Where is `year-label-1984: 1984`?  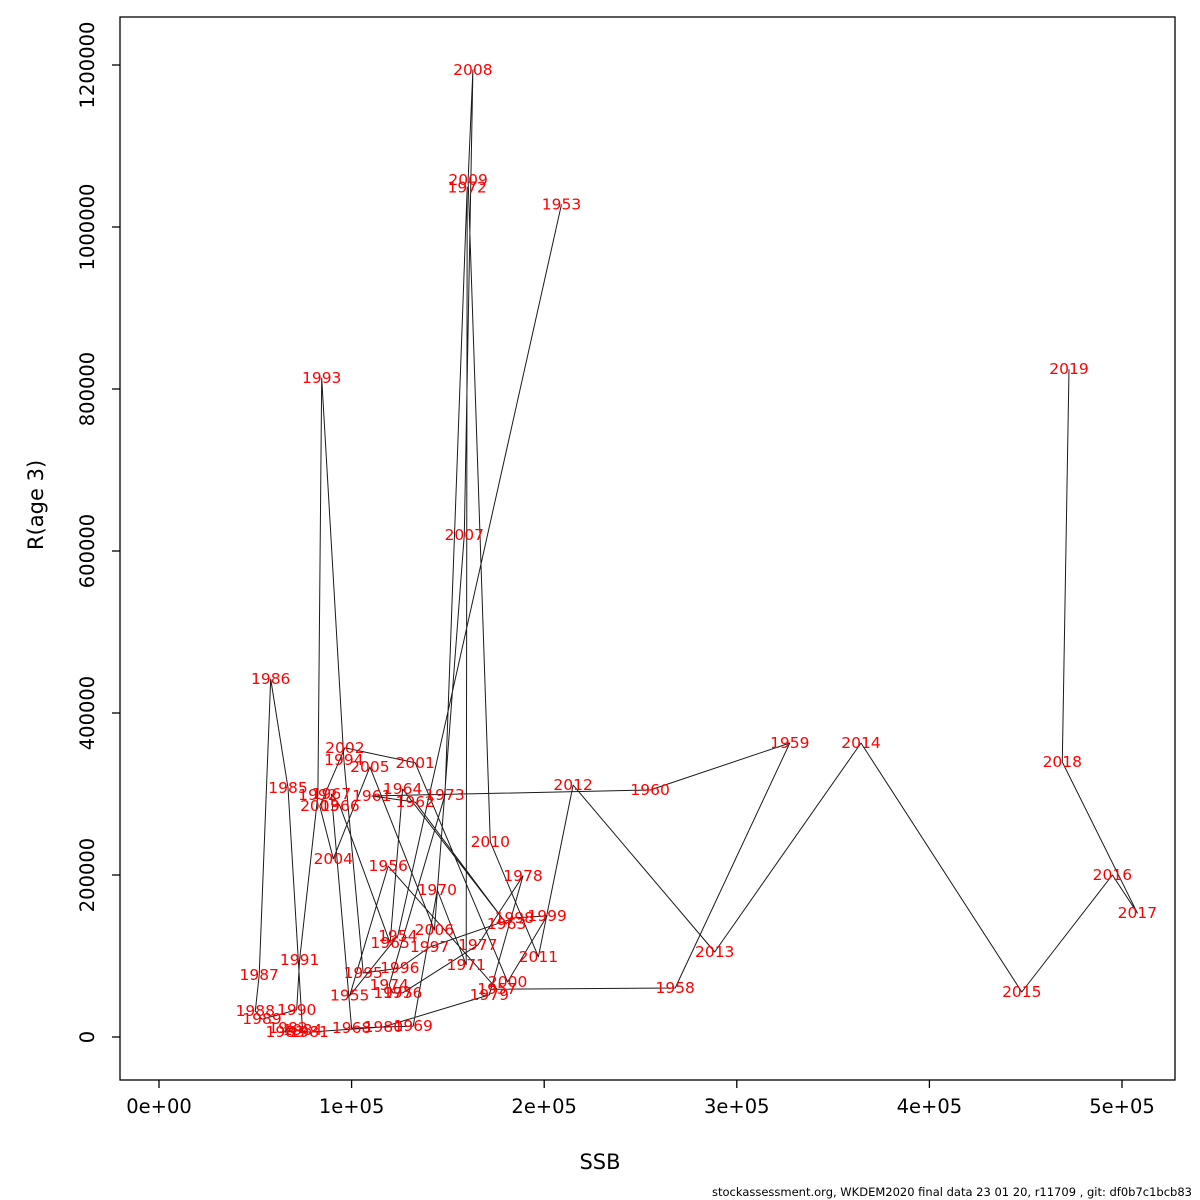 year-label-1984: 1984 is located at coordinates (302, 1030).